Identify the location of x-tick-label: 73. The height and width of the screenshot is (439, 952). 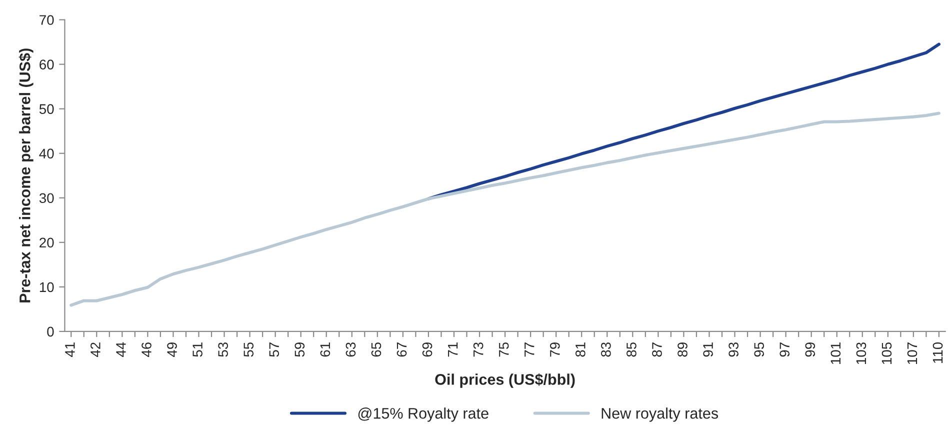
(478, 349).